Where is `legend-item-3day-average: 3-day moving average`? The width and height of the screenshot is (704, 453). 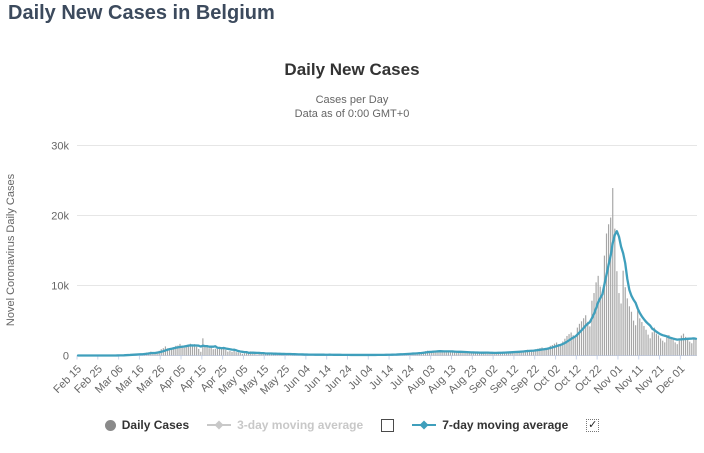 legend-item-3day-average: 3-day moving average is located at coordinates (285, 425).